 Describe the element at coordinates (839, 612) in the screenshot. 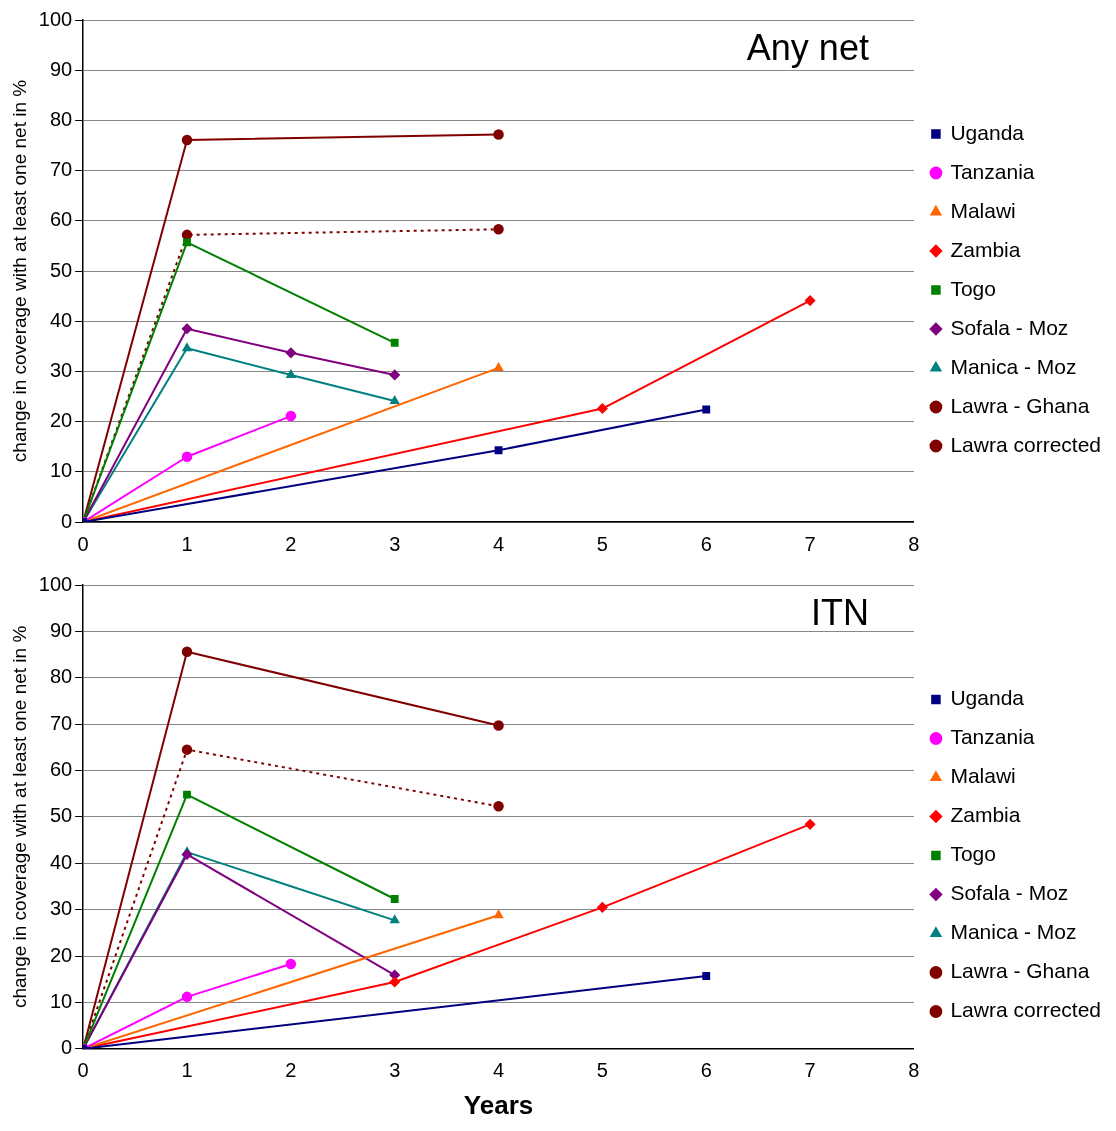

I see `chart-title: ITN` at that location.